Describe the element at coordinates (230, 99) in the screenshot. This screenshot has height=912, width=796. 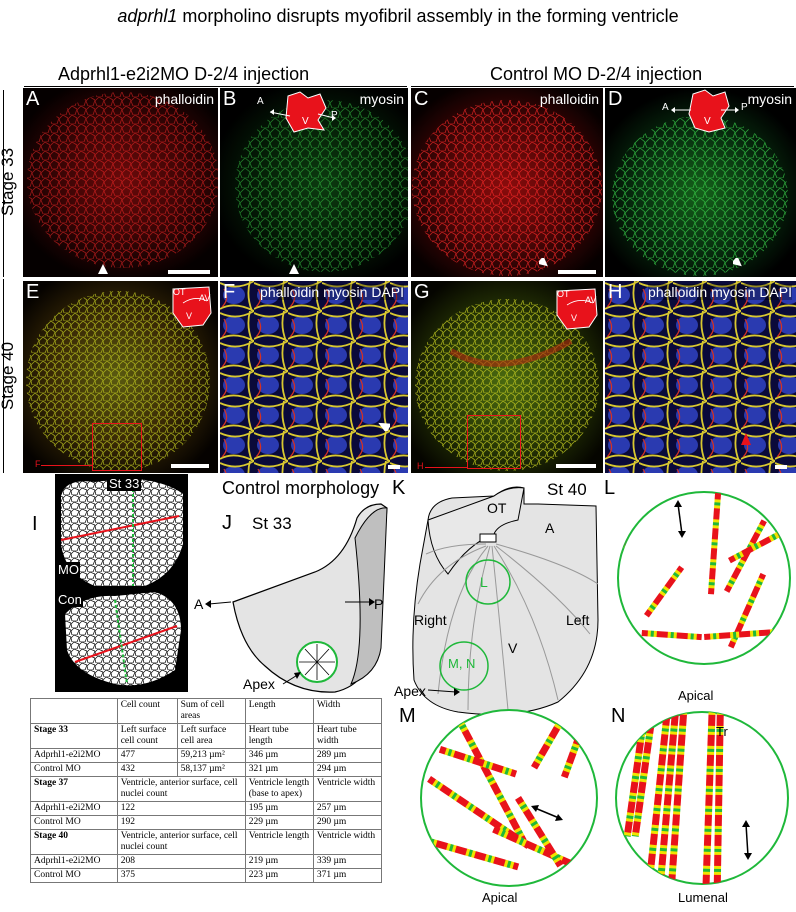
I see `panel-letter-B: B` at that location.